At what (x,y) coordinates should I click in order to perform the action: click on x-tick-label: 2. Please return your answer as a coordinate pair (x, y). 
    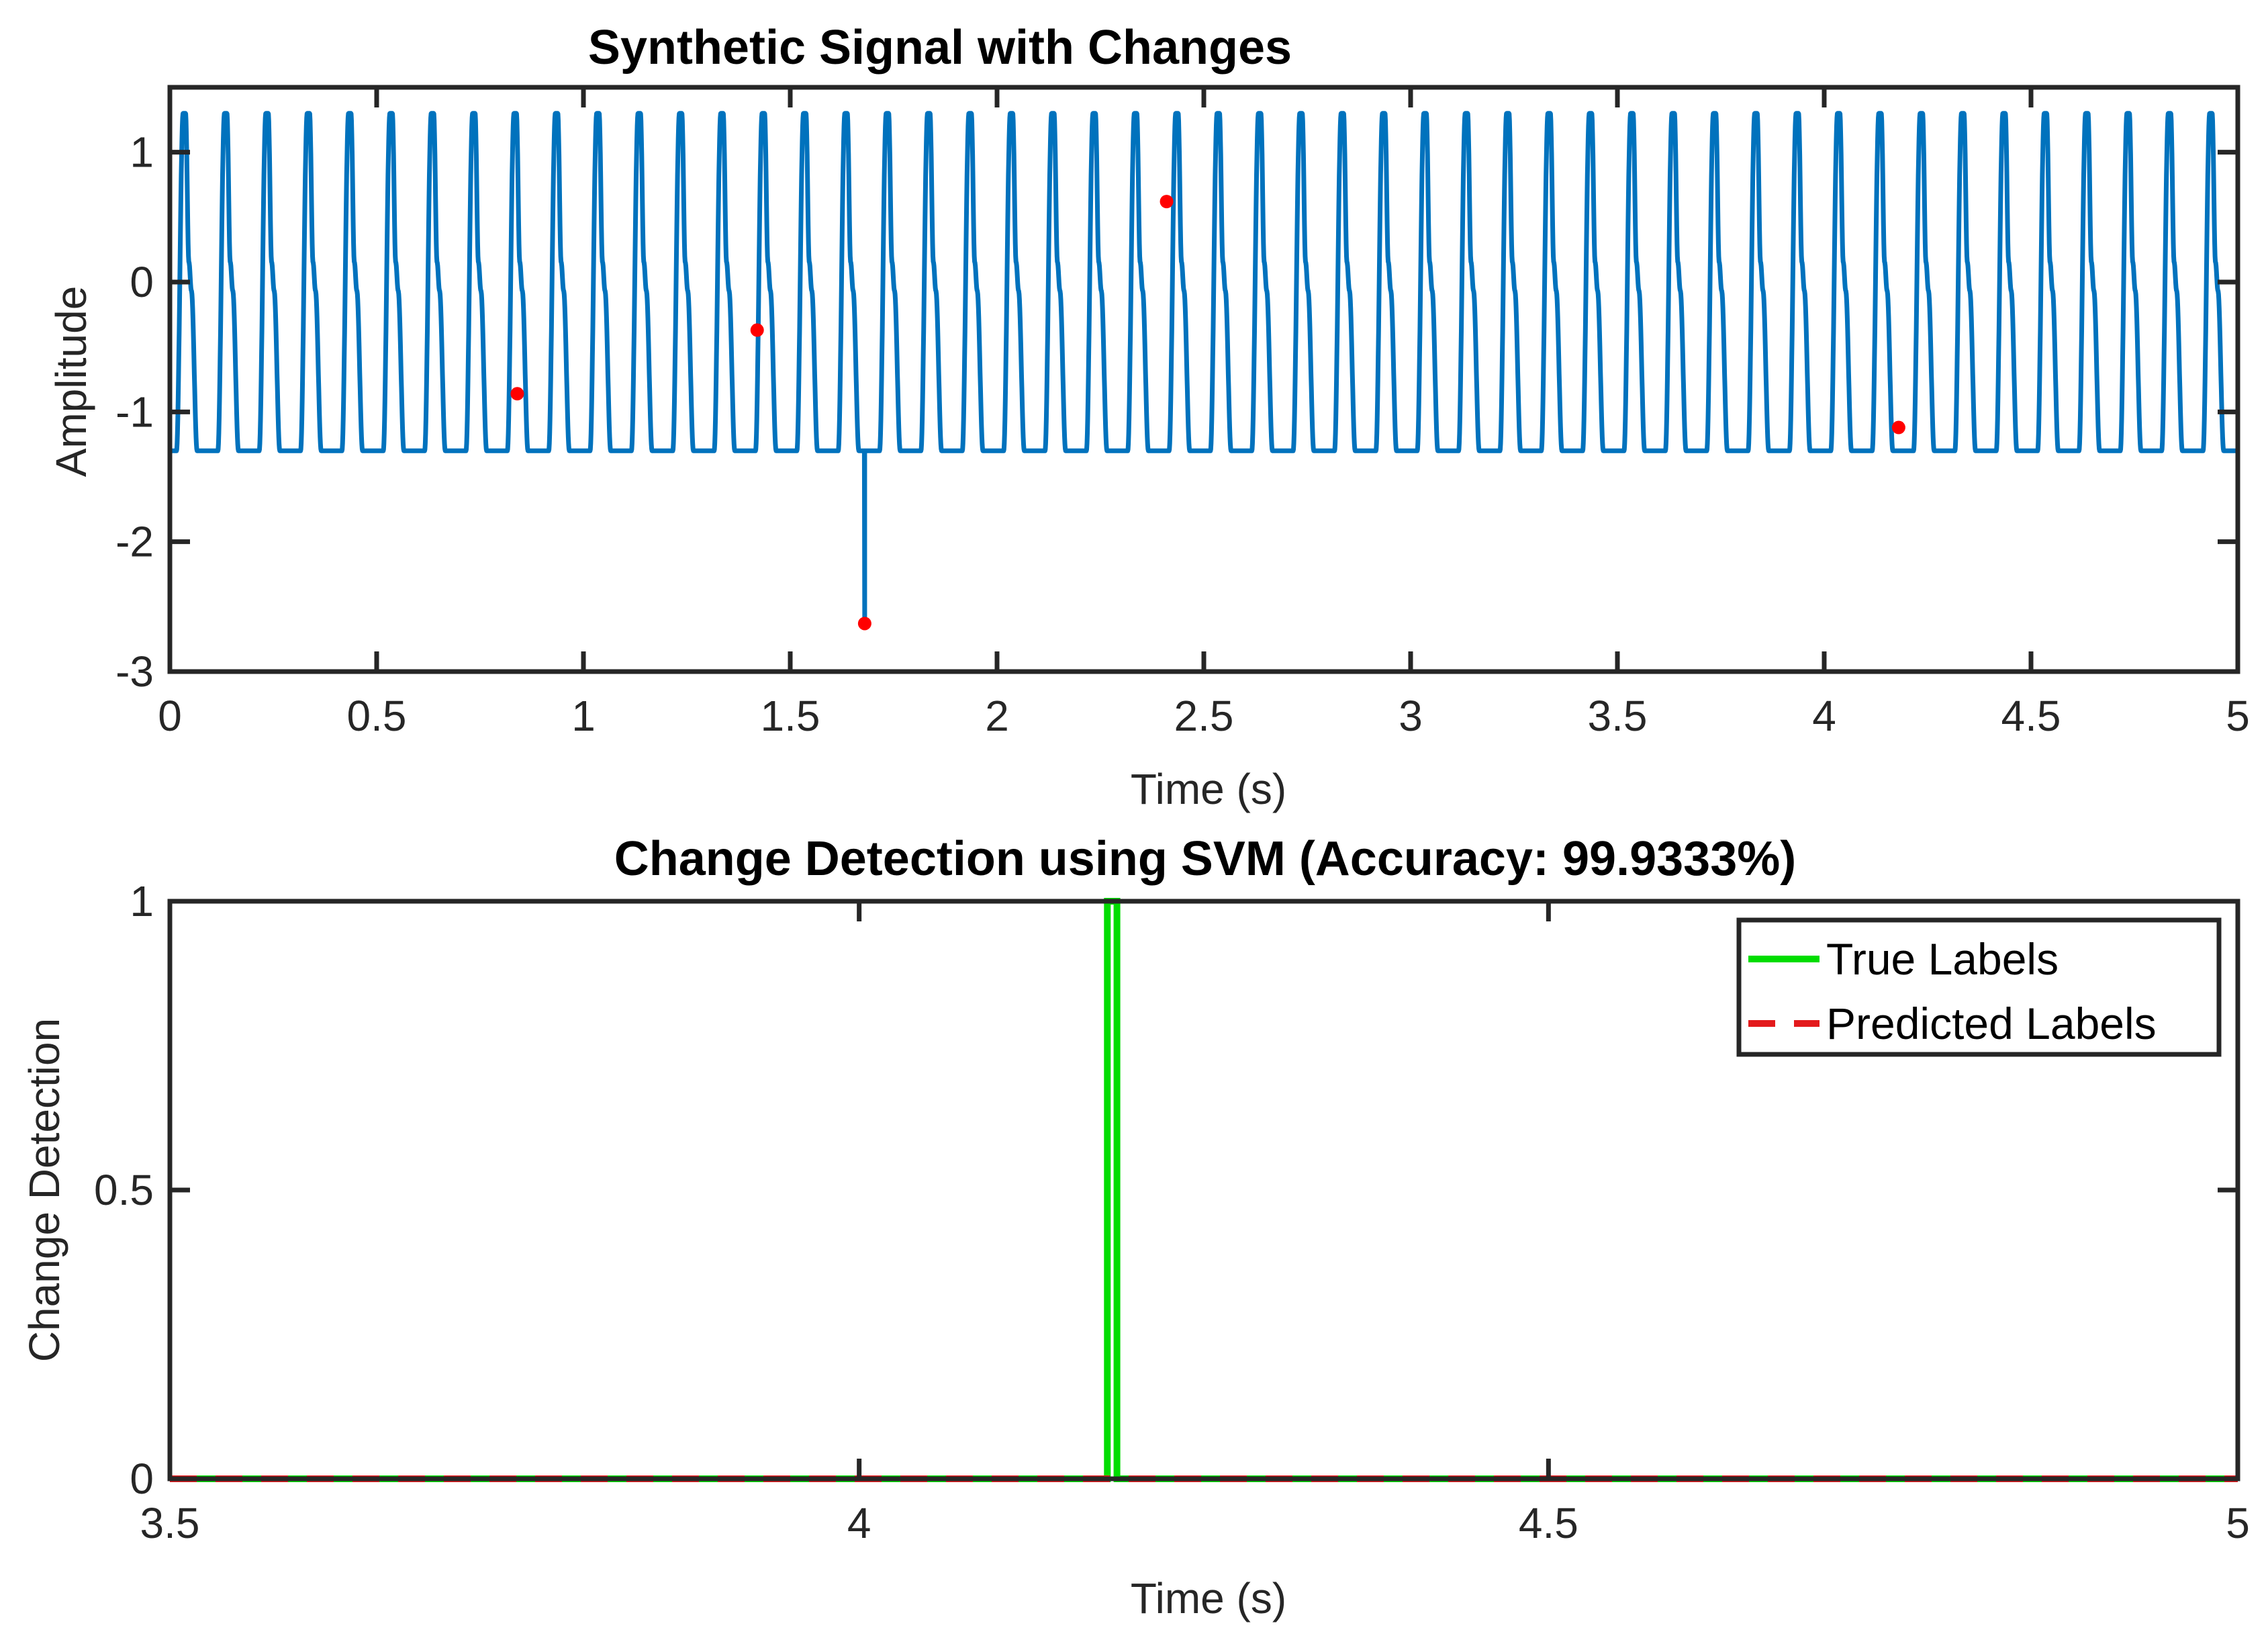
    Looking at the image, I should click on (997, 716).